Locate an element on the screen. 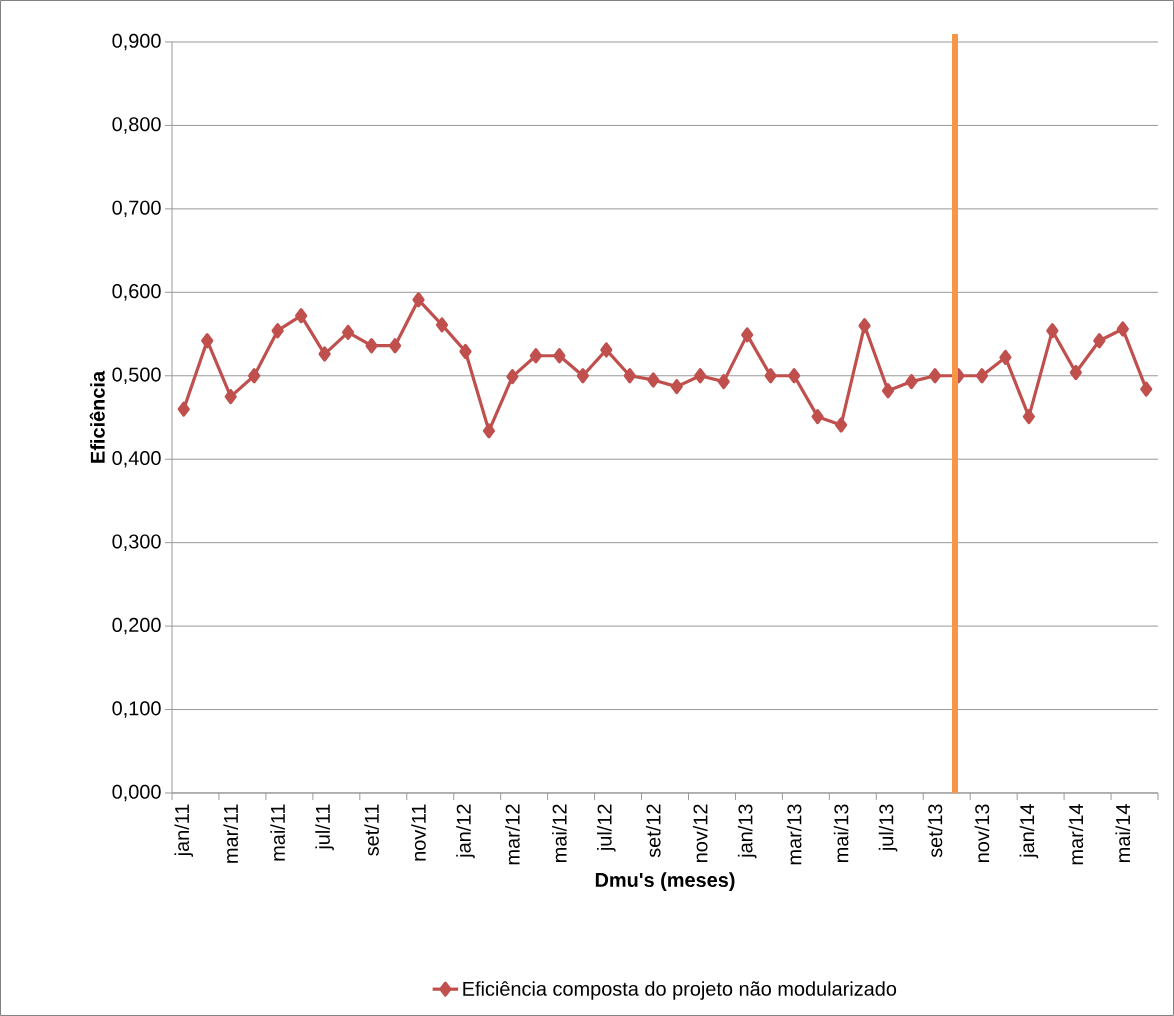  x-tick-label: jan/12 is located at coordinates (465, 831).